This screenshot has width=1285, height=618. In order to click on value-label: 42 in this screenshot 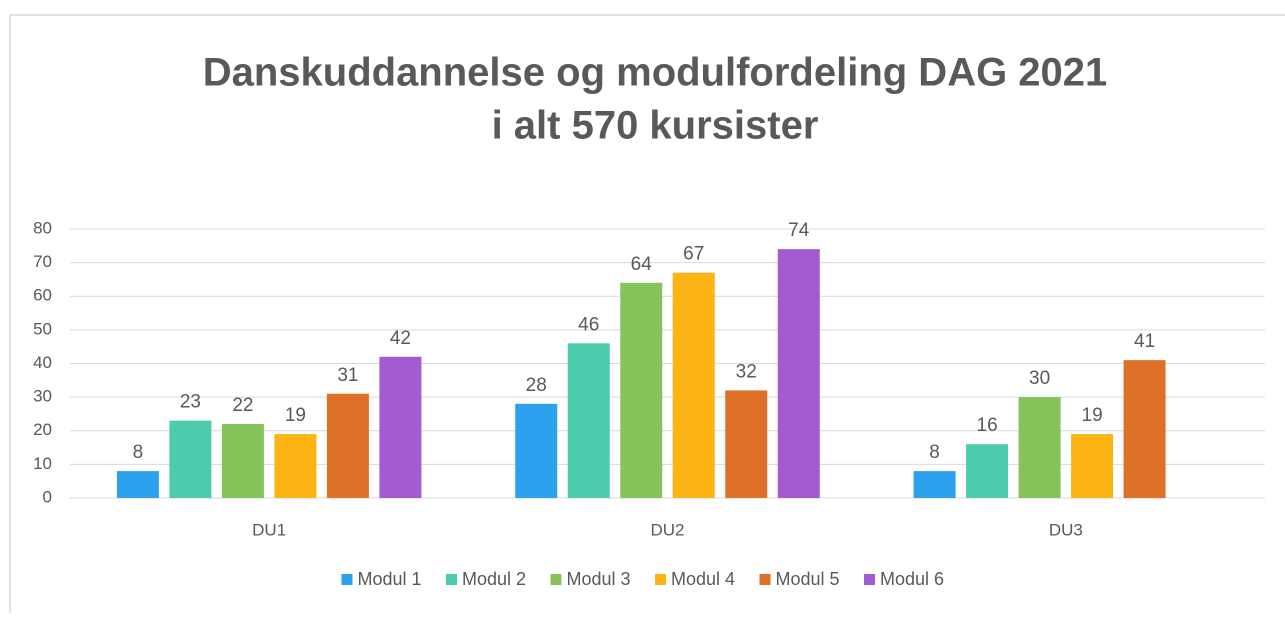, I will do `click(400, 338)`.